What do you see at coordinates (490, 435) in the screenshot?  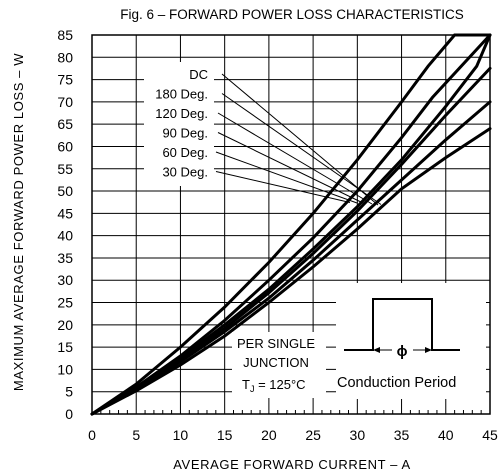 I see `x-tick-label: 45` at bounding box center [490, 435].